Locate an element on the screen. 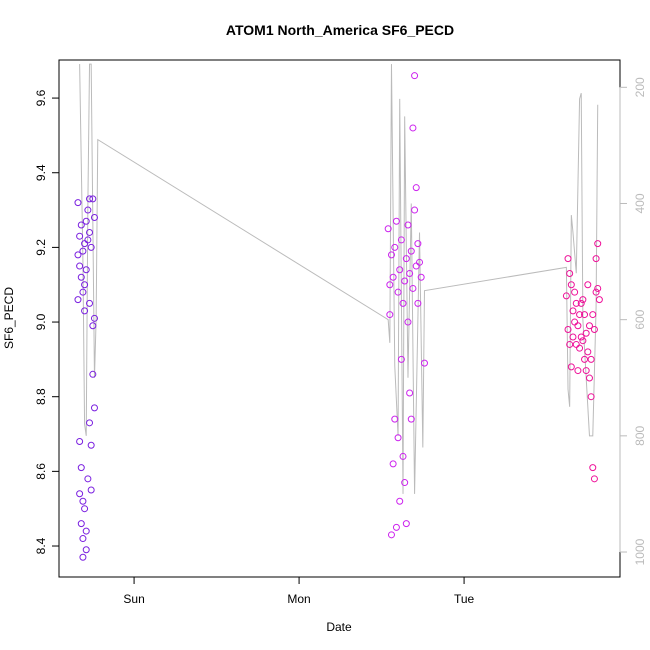  x-tick-label: Tue is located at coordinates (464, 599).